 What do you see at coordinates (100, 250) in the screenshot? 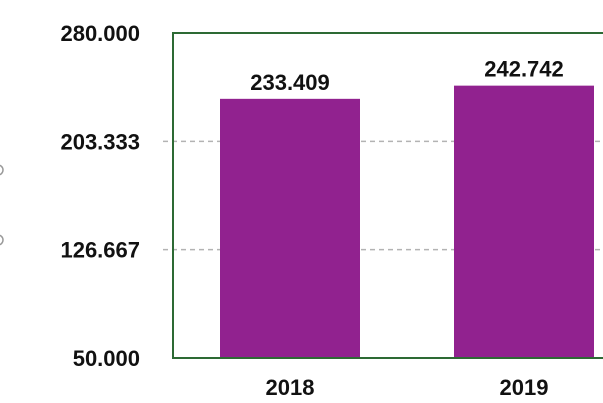
I see `y-tick-label-1: 126.667` at bounding box center [100, 250].